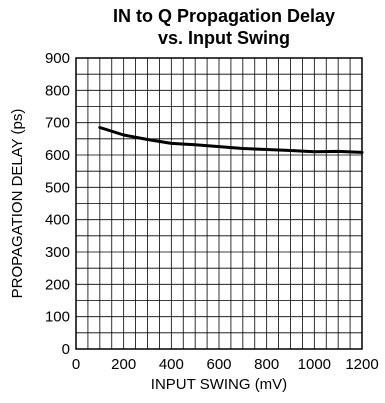  I want to click on y-tick-label: 0, so click(66, 349).